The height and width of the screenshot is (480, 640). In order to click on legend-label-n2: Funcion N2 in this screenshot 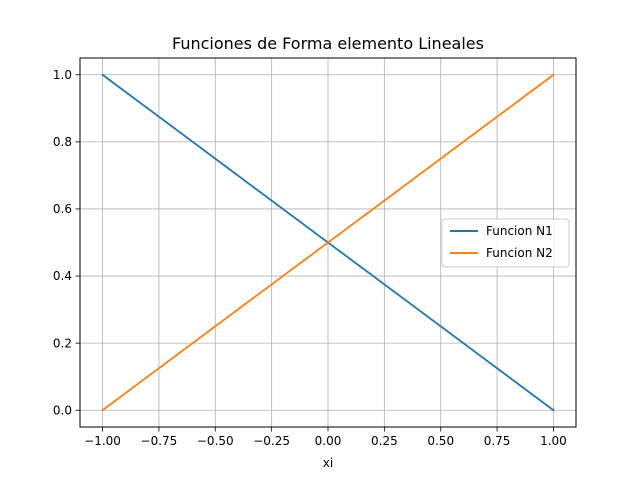, I will do `click(519, 253)`.